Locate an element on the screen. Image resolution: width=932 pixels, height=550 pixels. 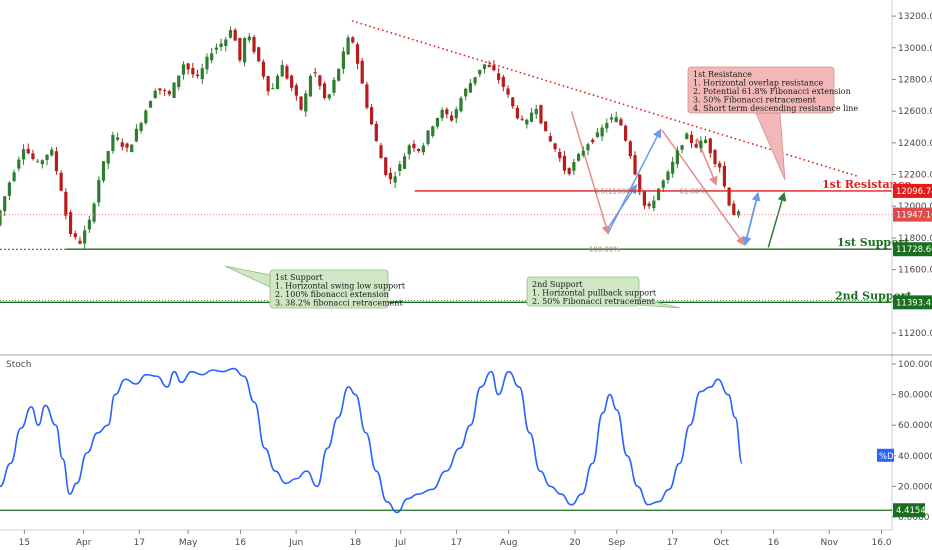
price-tick-label: 11200.00 is located at coordinates (915, 334).